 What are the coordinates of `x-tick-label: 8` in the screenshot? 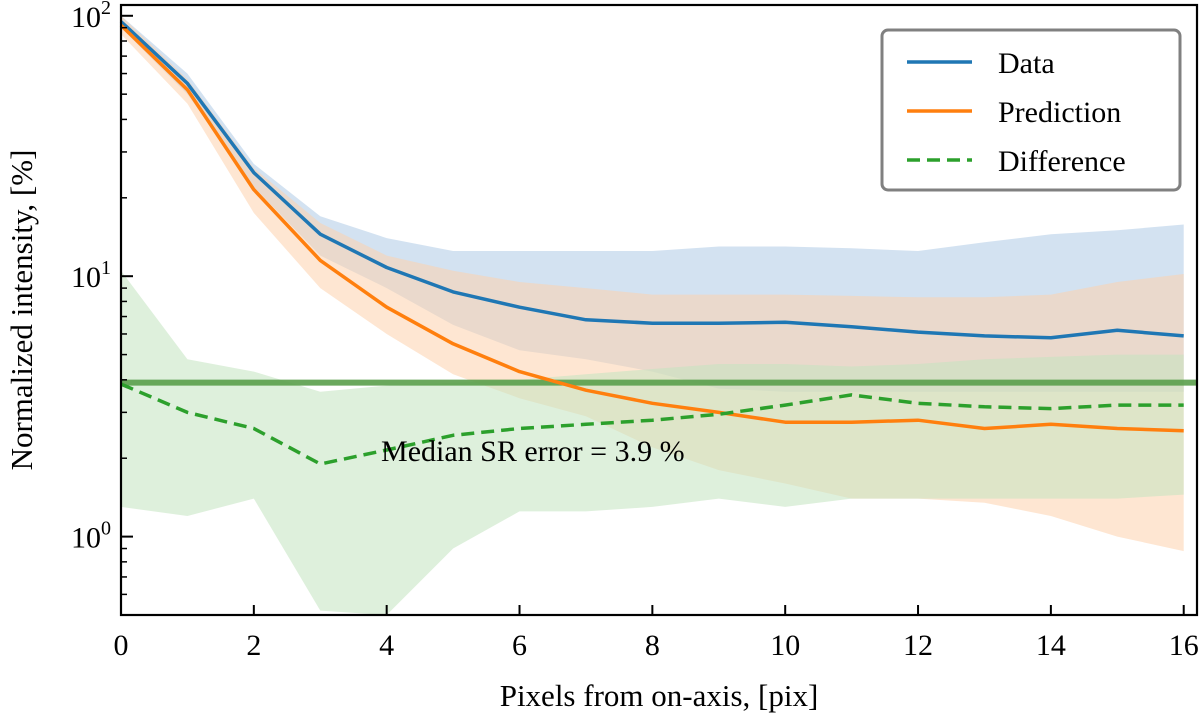 It's located at (652, 645).